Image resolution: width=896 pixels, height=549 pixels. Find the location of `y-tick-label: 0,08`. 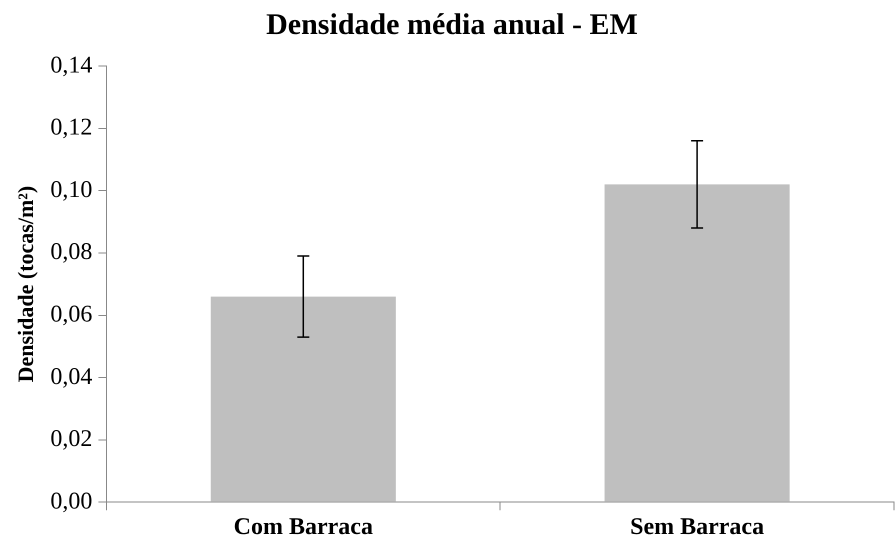

y-tick-label: 0,08 is located at coordinates (71, 252).